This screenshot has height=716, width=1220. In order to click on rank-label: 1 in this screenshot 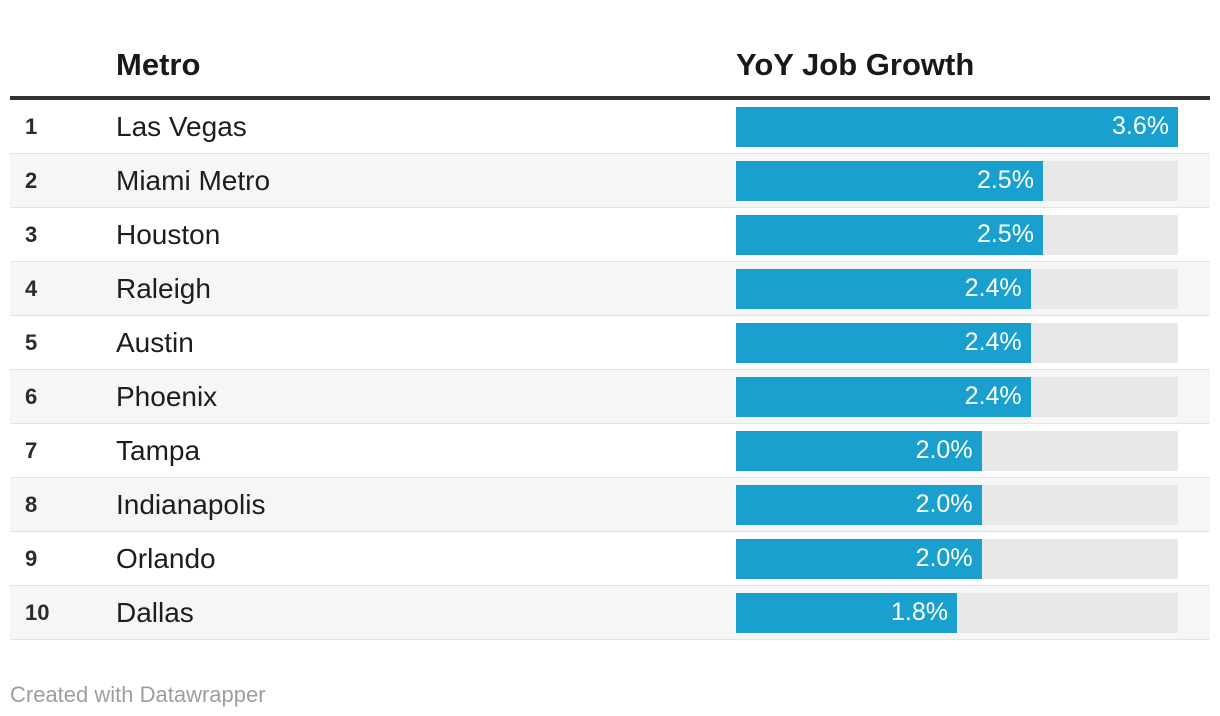, I will do `click(31, 126)`.